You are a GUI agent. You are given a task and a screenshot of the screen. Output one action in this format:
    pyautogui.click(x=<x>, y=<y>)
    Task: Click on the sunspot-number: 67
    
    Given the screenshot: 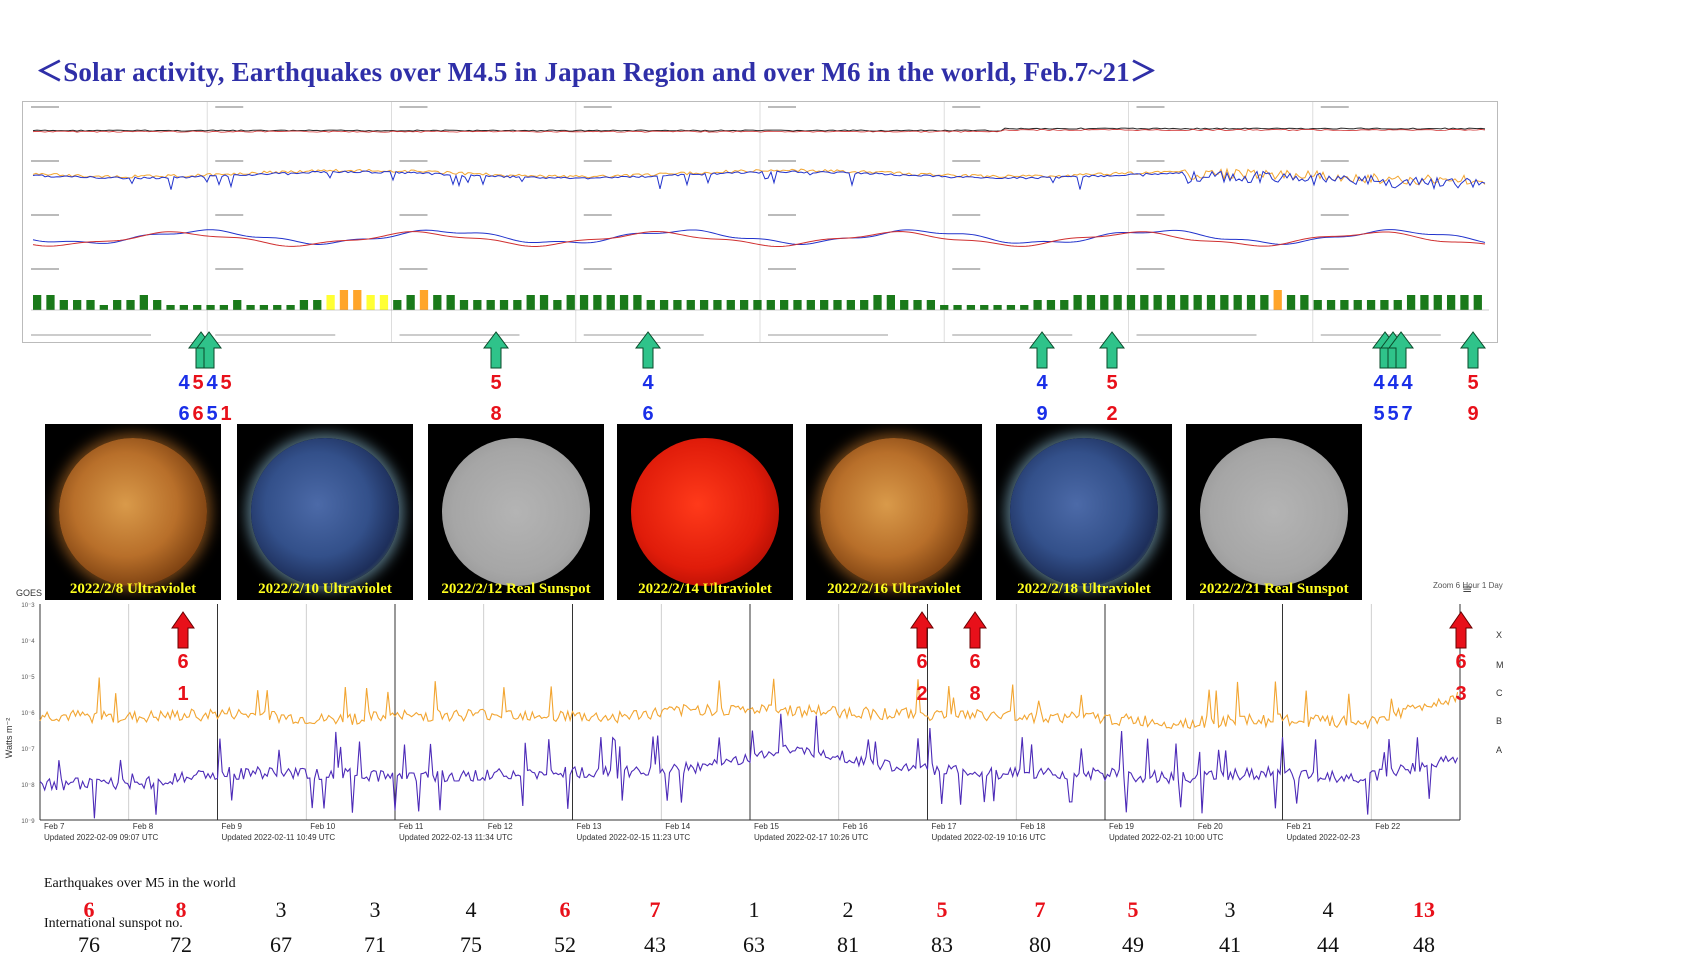 What is the action you would take?
    pyautogui.click(x=281, y=944)
    